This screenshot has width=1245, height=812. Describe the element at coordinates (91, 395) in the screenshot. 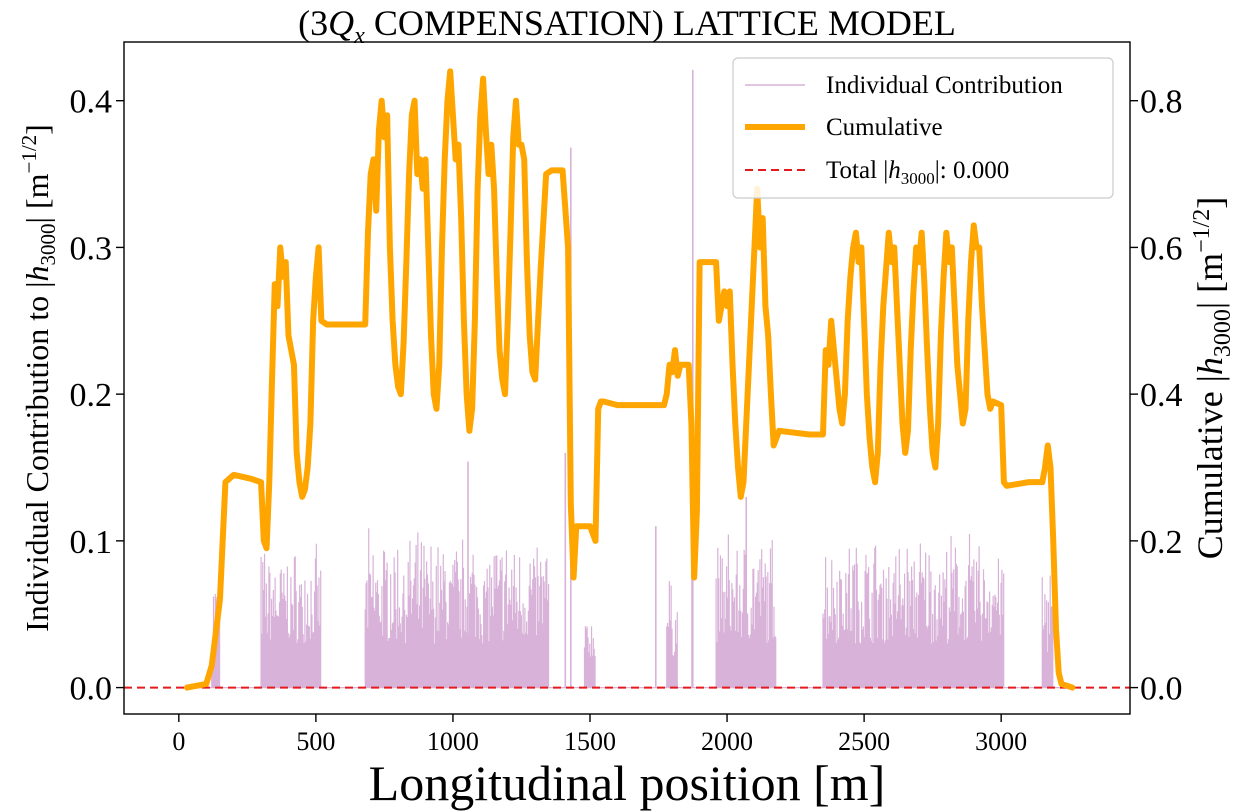

I see `left-y-tick-label: 0.2` at that location.